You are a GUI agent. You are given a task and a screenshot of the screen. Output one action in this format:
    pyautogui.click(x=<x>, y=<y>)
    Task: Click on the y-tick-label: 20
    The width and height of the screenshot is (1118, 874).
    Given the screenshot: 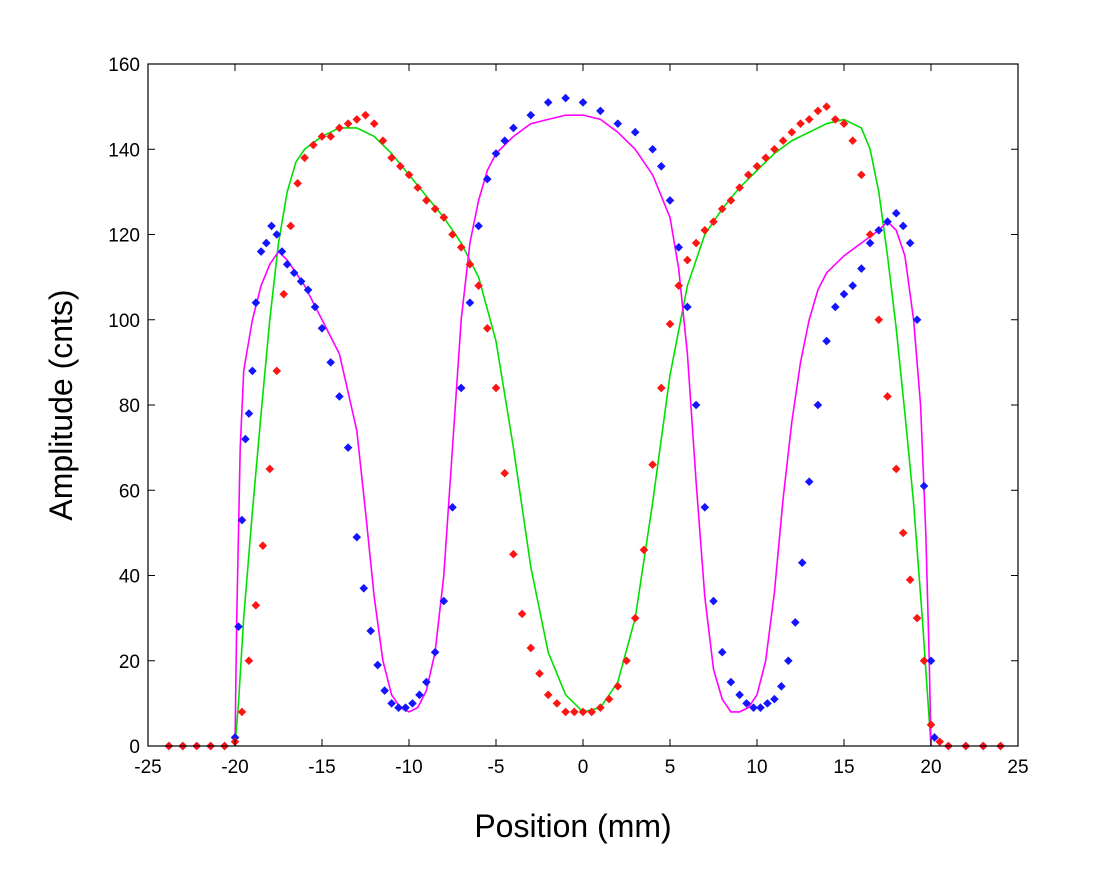 What is the action you would take?
    pyautogui.click(x=129, y=662)
    